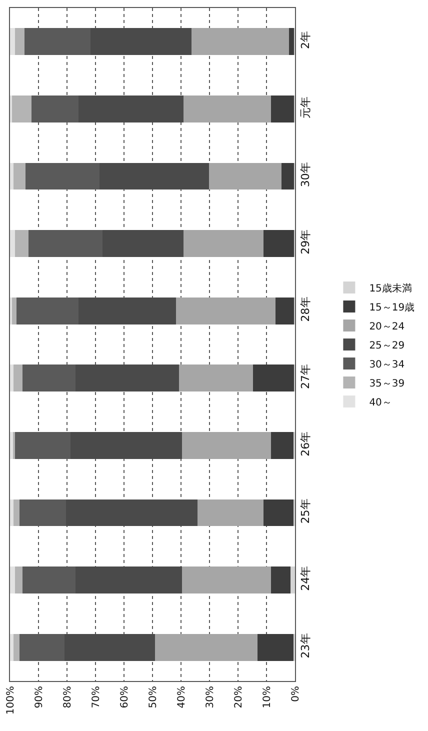 Image resolution: width=428 pixels, height=731 pixels. Describe the element at coordinates (124, 697) in the screenshot. I see `x-tick-label: 60%` at that location.